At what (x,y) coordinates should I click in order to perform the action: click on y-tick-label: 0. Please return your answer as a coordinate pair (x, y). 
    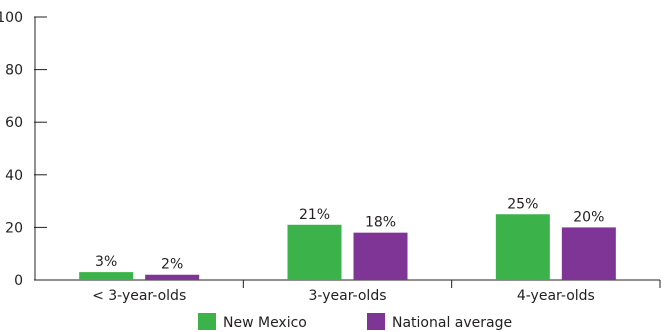
    Looking at the image, I should click on (18, 281).